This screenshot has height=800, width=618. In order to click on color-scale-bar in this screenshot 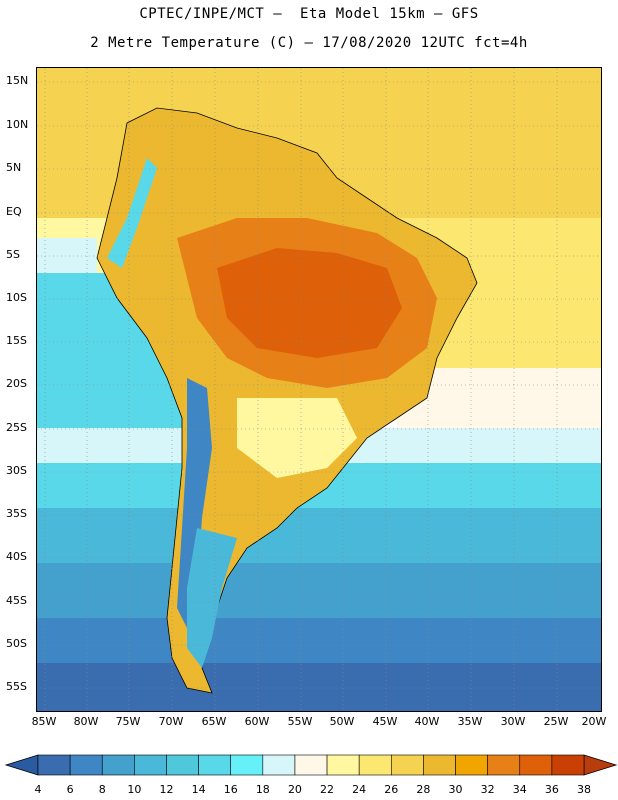, I will do `click(311, 765)`.